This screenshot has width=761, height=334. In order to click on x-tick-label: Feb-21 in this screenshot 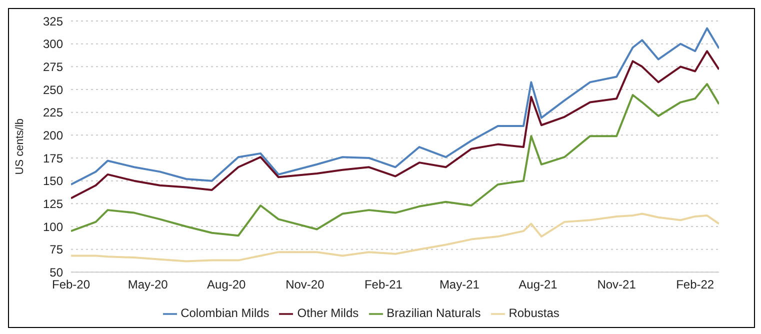, I will do `click(383, 285)`.